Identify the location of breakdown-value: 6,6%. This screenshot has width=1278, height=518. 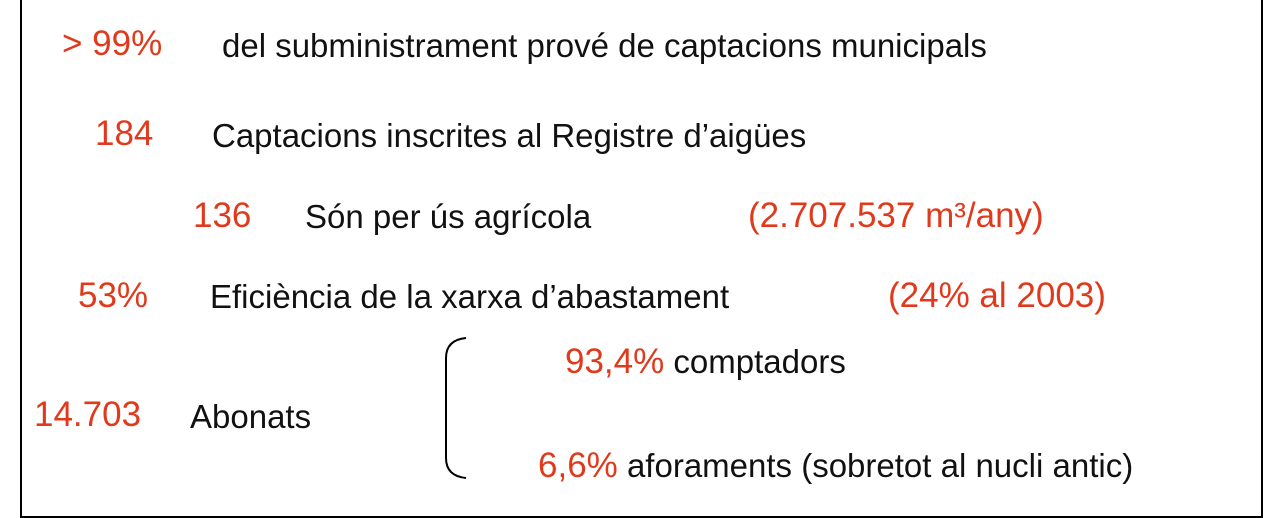
(578, 465).